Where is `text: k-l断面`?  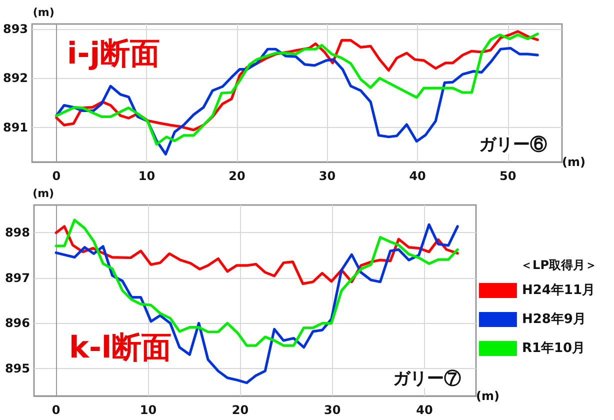
text: k-l断面 is located at coordinates (120, 348).